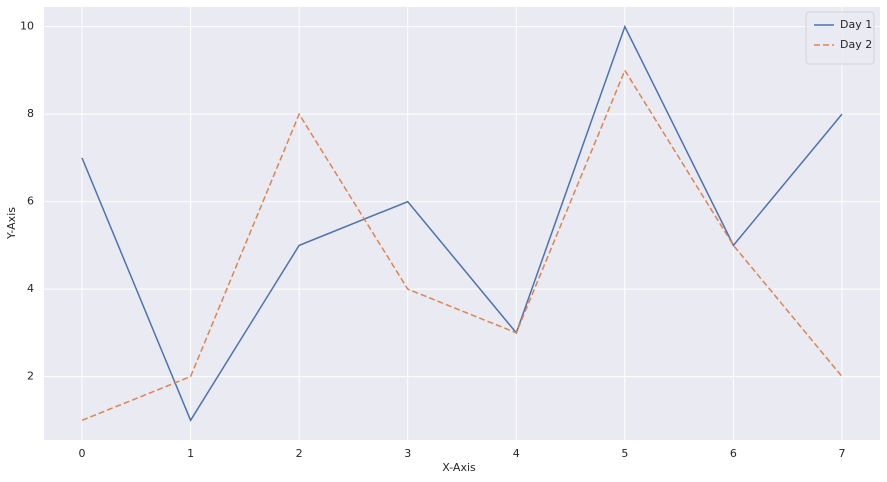 This screenshot has height=482, width=887. What do you see at coordinates (733, 453) in the screenshot?
I see `x-tick-label: 6` at bounding box center [733, 453].